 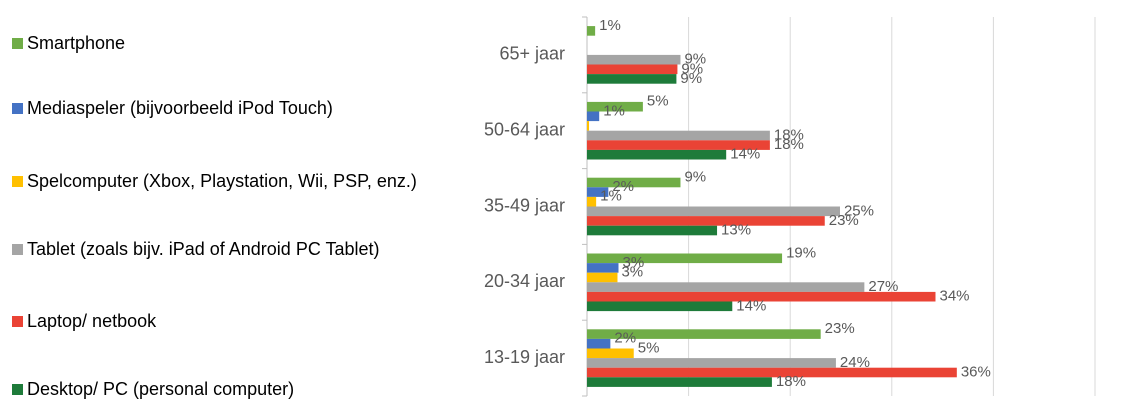 I want to click on data-label: 34%, so click(x=954, y=296).